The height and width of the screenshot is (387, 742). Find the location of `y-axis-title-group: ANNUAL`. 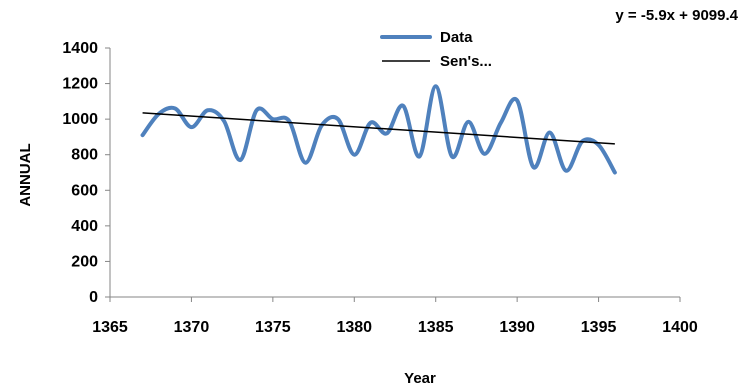

y-axis-title-group: ANNUAL is located at coordinates (25, 174).